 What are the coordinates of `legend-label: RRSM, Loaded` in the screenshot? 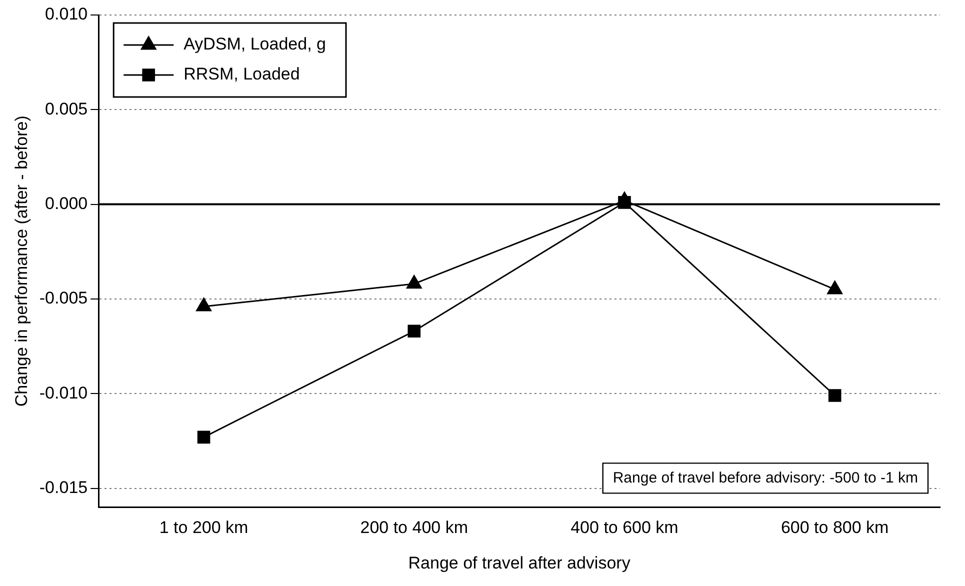 It's located at (242, 74).